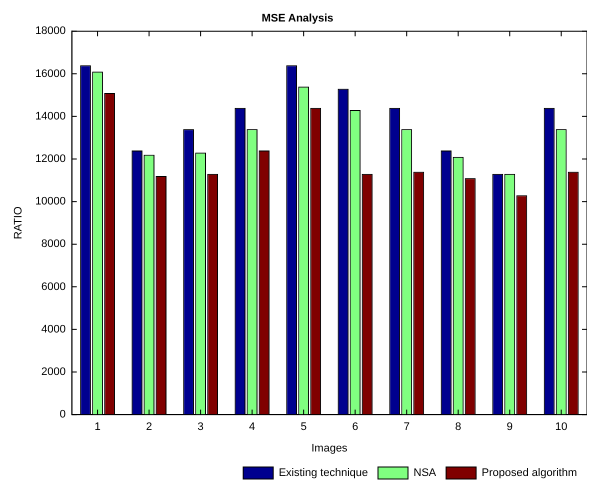 This screenshot has width=595, height=497. I want to click on legend-label: Proposed algorithm, so click(530, 473).